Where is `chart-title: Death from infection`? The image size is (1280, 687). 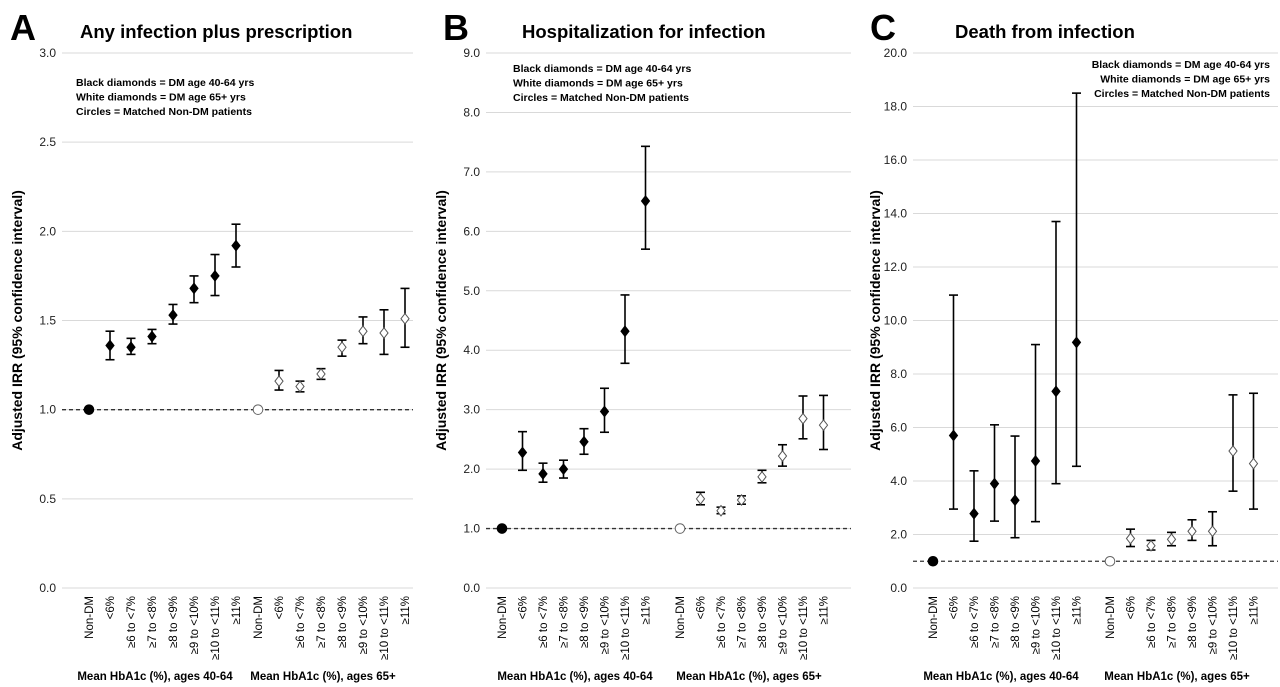 chart-title: Death from infection is located at coordinates (1045, 31).